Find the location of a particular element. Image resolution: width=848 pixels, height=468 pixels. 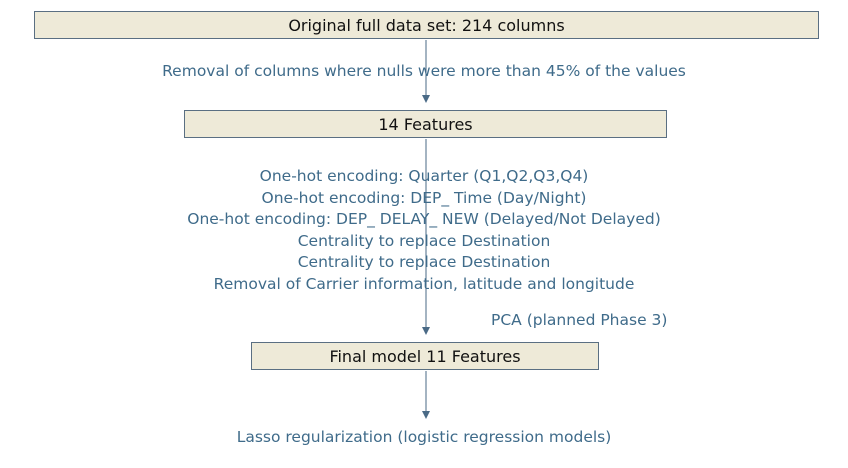

step-onehot-quarter: One-hot encoding: Quarter (Q1,Q2,Q3,Q4) is located at coordinates (424, 176).